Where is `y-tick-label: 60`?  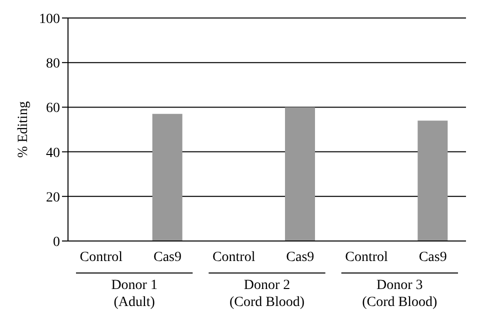
y-tick-label: 60 is located at coordinates (53, 108).